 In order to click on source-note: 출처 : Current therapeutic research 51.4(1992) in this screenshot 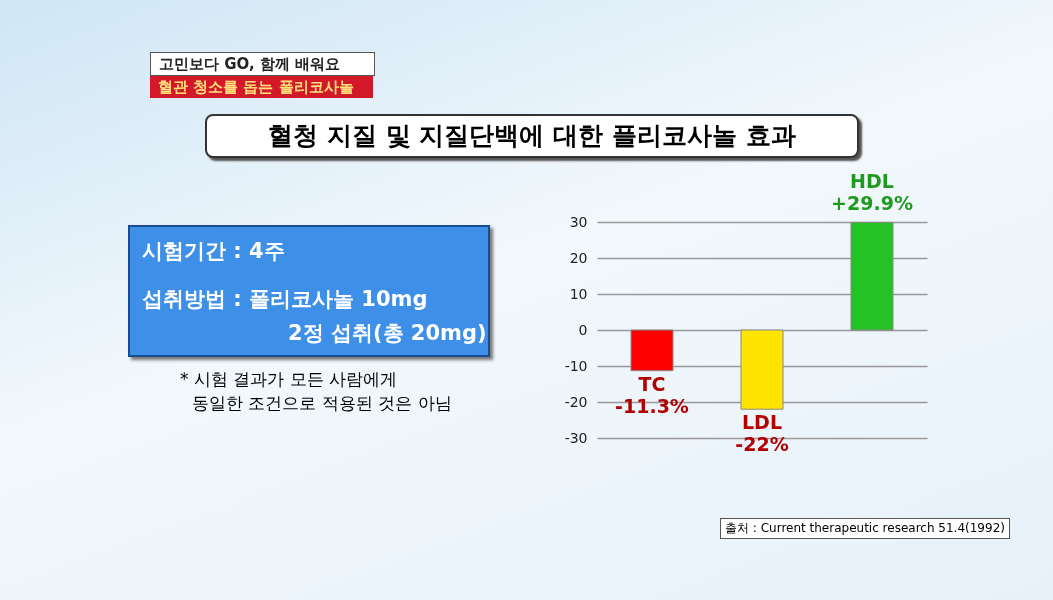, I will do `click(865, 528)`.